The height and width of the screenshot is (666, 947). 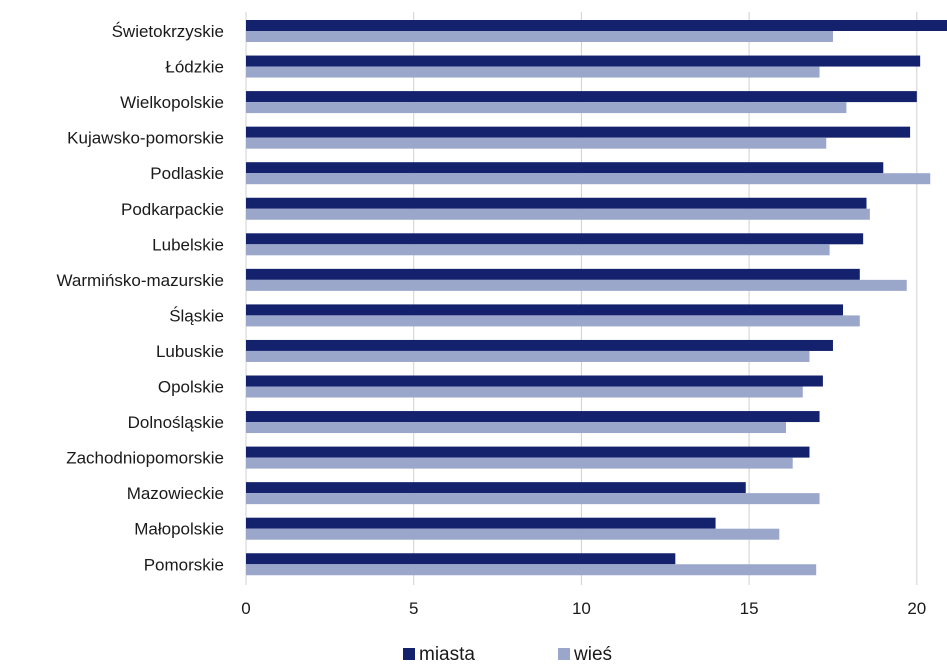 What do you see at coordinates (447, 654) in the screenshot?
I see `legend-label-miasta: miasta` at bounding box center [447, 654].